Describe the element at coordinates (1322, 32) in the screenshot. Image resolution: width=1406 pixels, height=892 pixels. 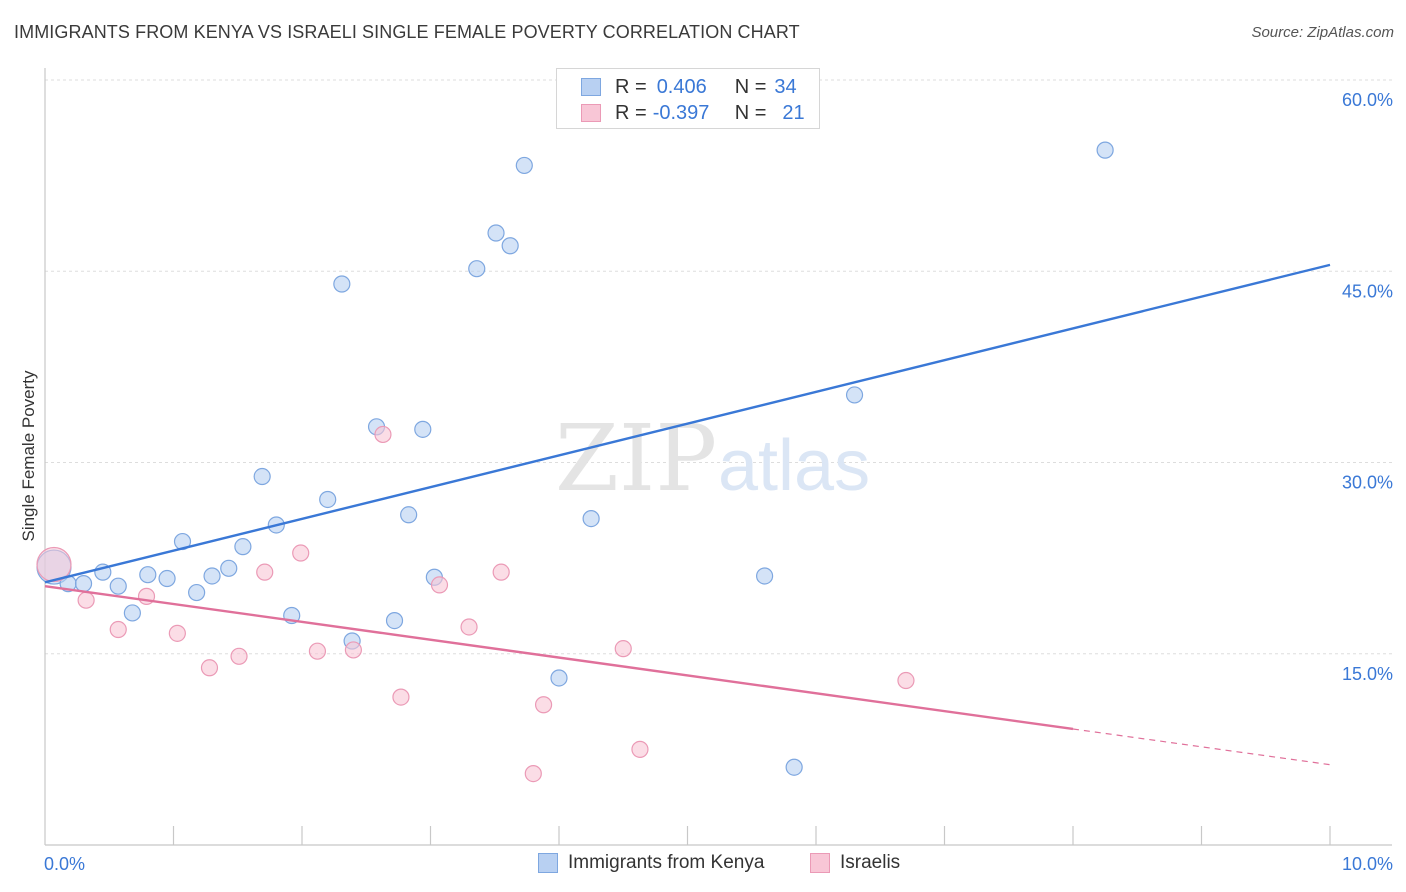
I see `chart-source: Source: ZipAtlas.com` at that location.